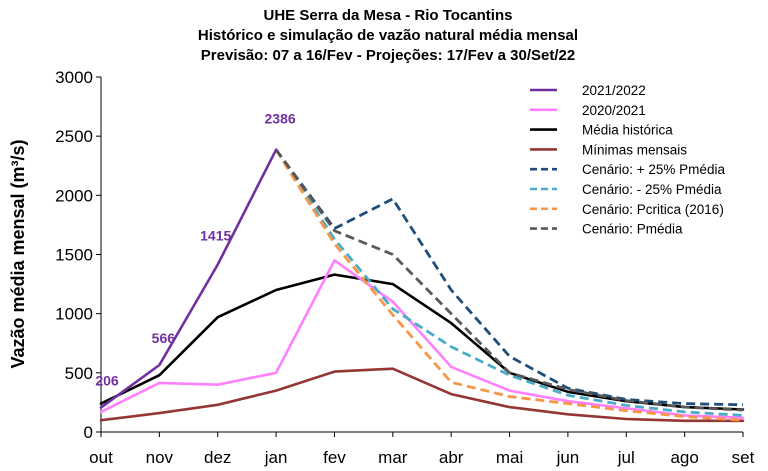 The height and width of the screenshot is (471, 768). What do you see at coordinates (74, 77) in the screenshot?
I see `y-tick-label: 3000` at bounding box center [74, 77].